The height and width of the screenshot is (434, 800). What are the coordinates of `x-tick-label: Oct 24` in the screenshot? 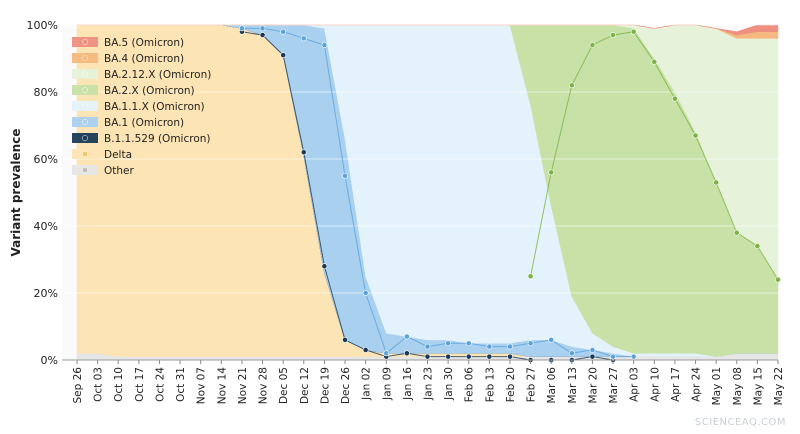 It's located at (160, 384).